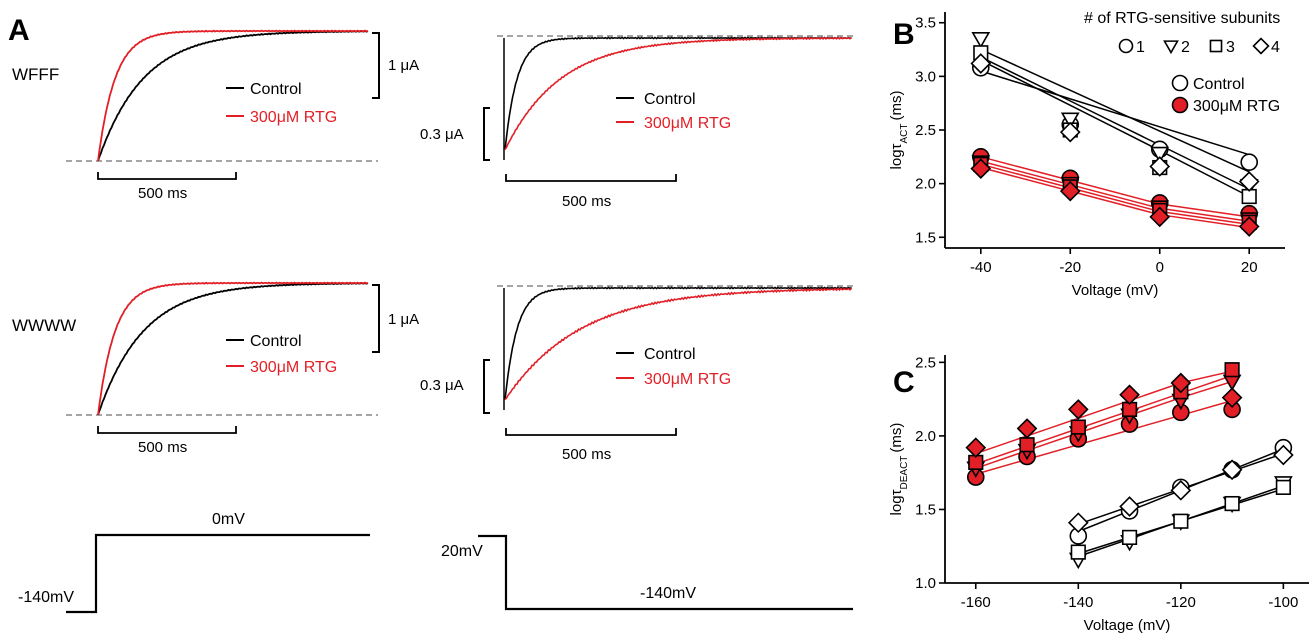  What do you see at coordinates (242, 368) in the screenshot?
I see `activation-trace-wwww: Control 300μM RTG 1 μA 500 ms` at bounding box center [242, 368].